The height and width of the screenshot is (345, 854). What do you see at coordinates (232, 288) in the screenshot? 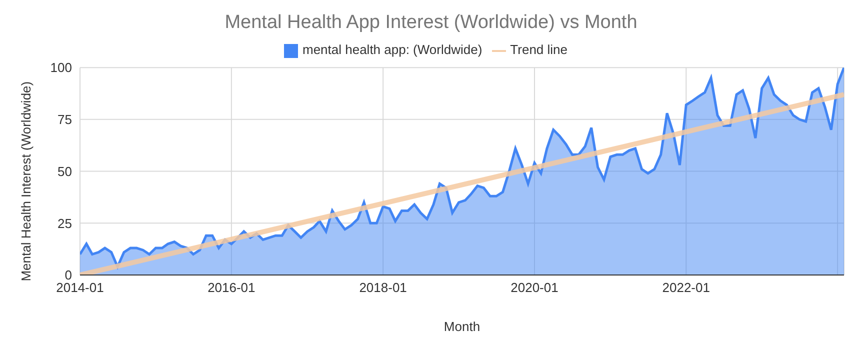
I see `x-tick-label: 2016-01` at bounding box center [232, 288].